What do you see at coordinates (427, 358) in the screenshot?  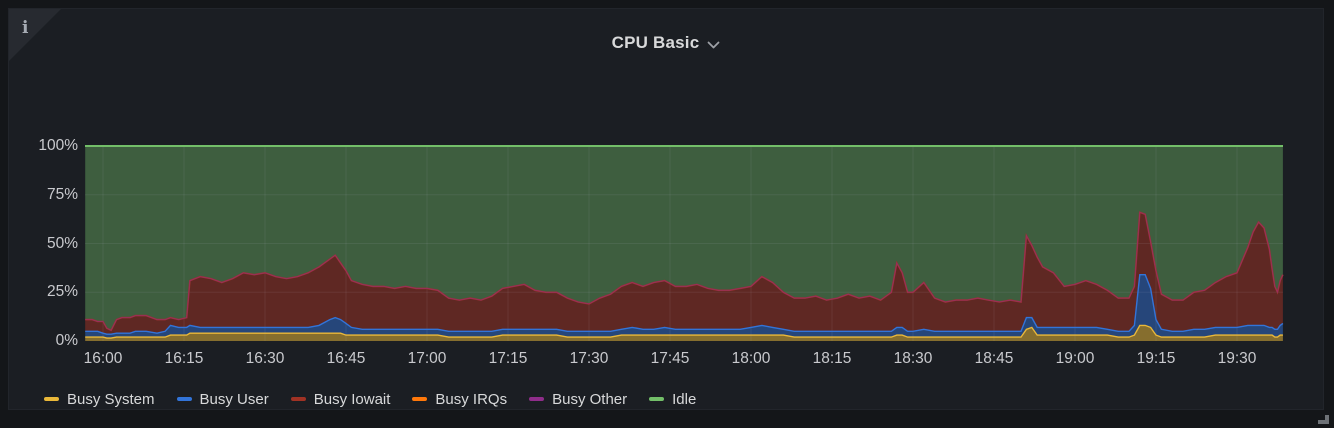 I see `x-axis-label: 17:00` at bounding box center [427, 358].